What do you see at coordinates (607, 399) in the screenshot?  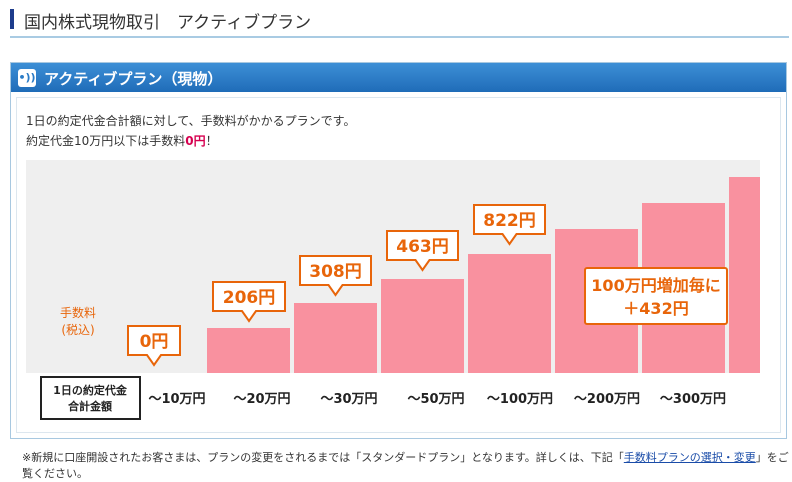 I see `category-label: 〜200万円` at bounding box center [607, 399].